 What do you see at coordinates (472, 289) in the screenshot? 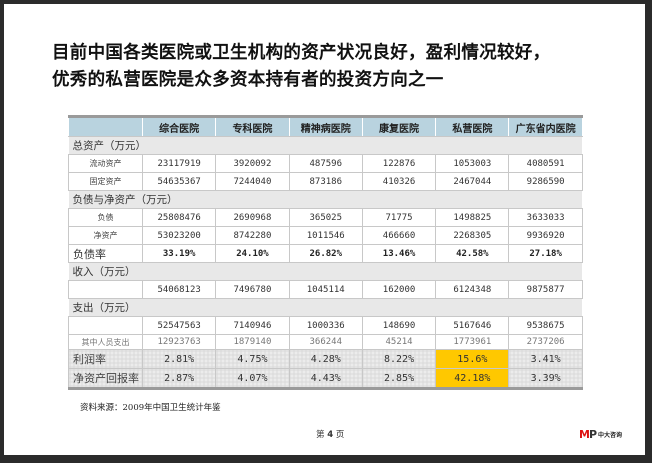
I see `table-cell: 6124348` at bounding box center [472, 289].